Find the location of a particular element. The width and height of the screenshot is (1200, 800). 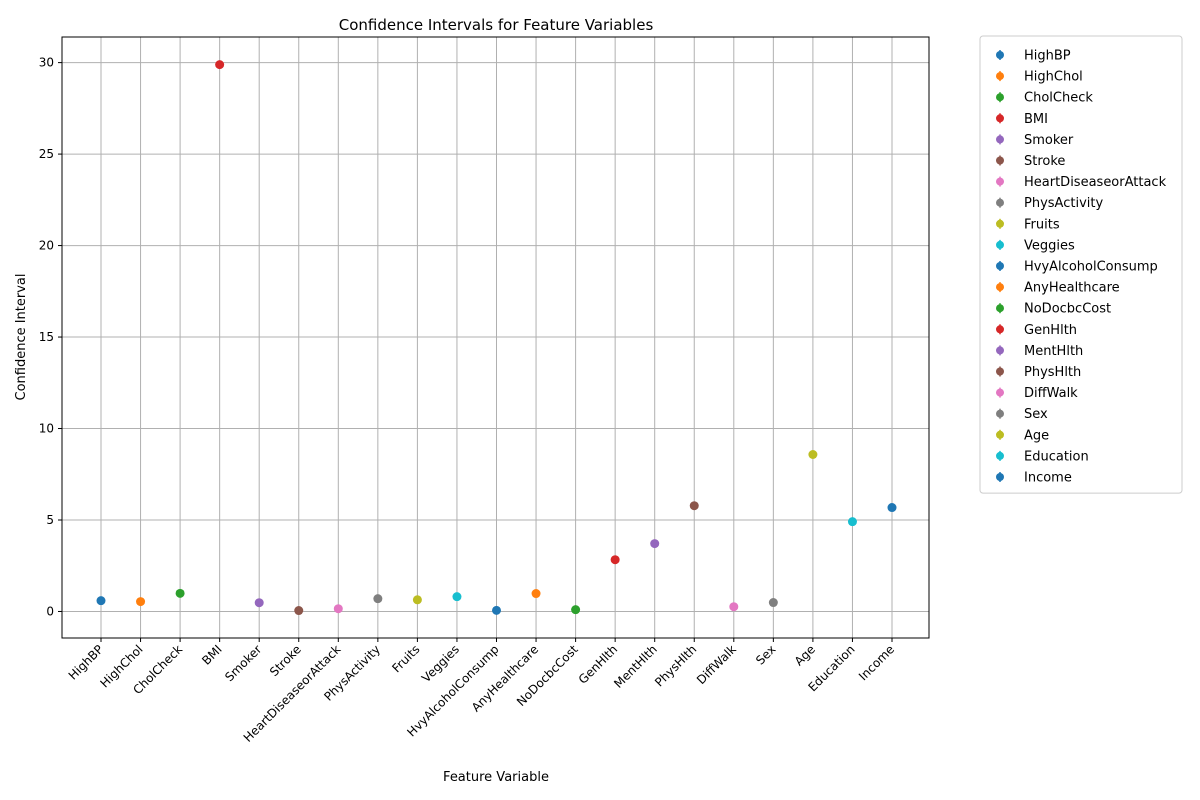

y-tick-label: 25 is located at coordinates (46, 154).